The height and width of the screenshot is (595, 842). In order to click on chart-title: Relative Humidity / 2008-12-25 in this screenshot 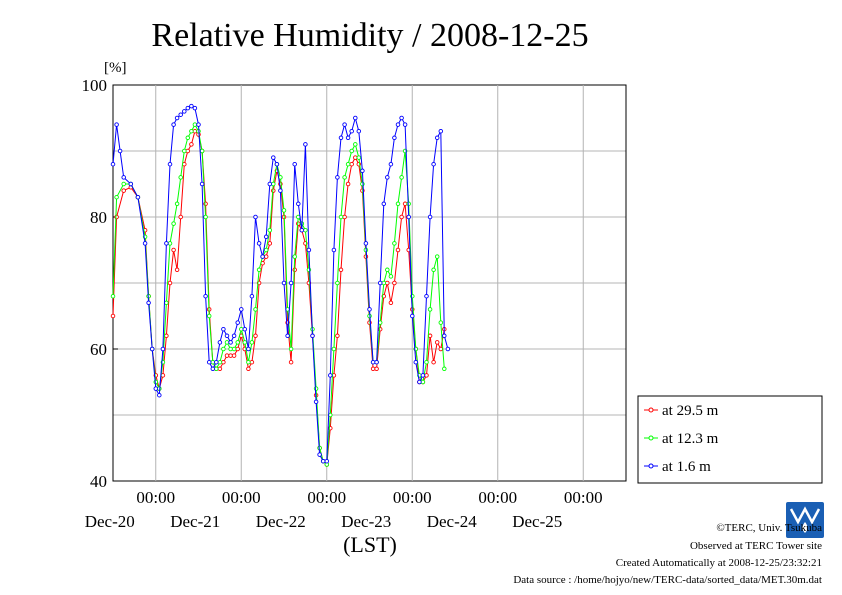, I will do `click(369, 35)`.